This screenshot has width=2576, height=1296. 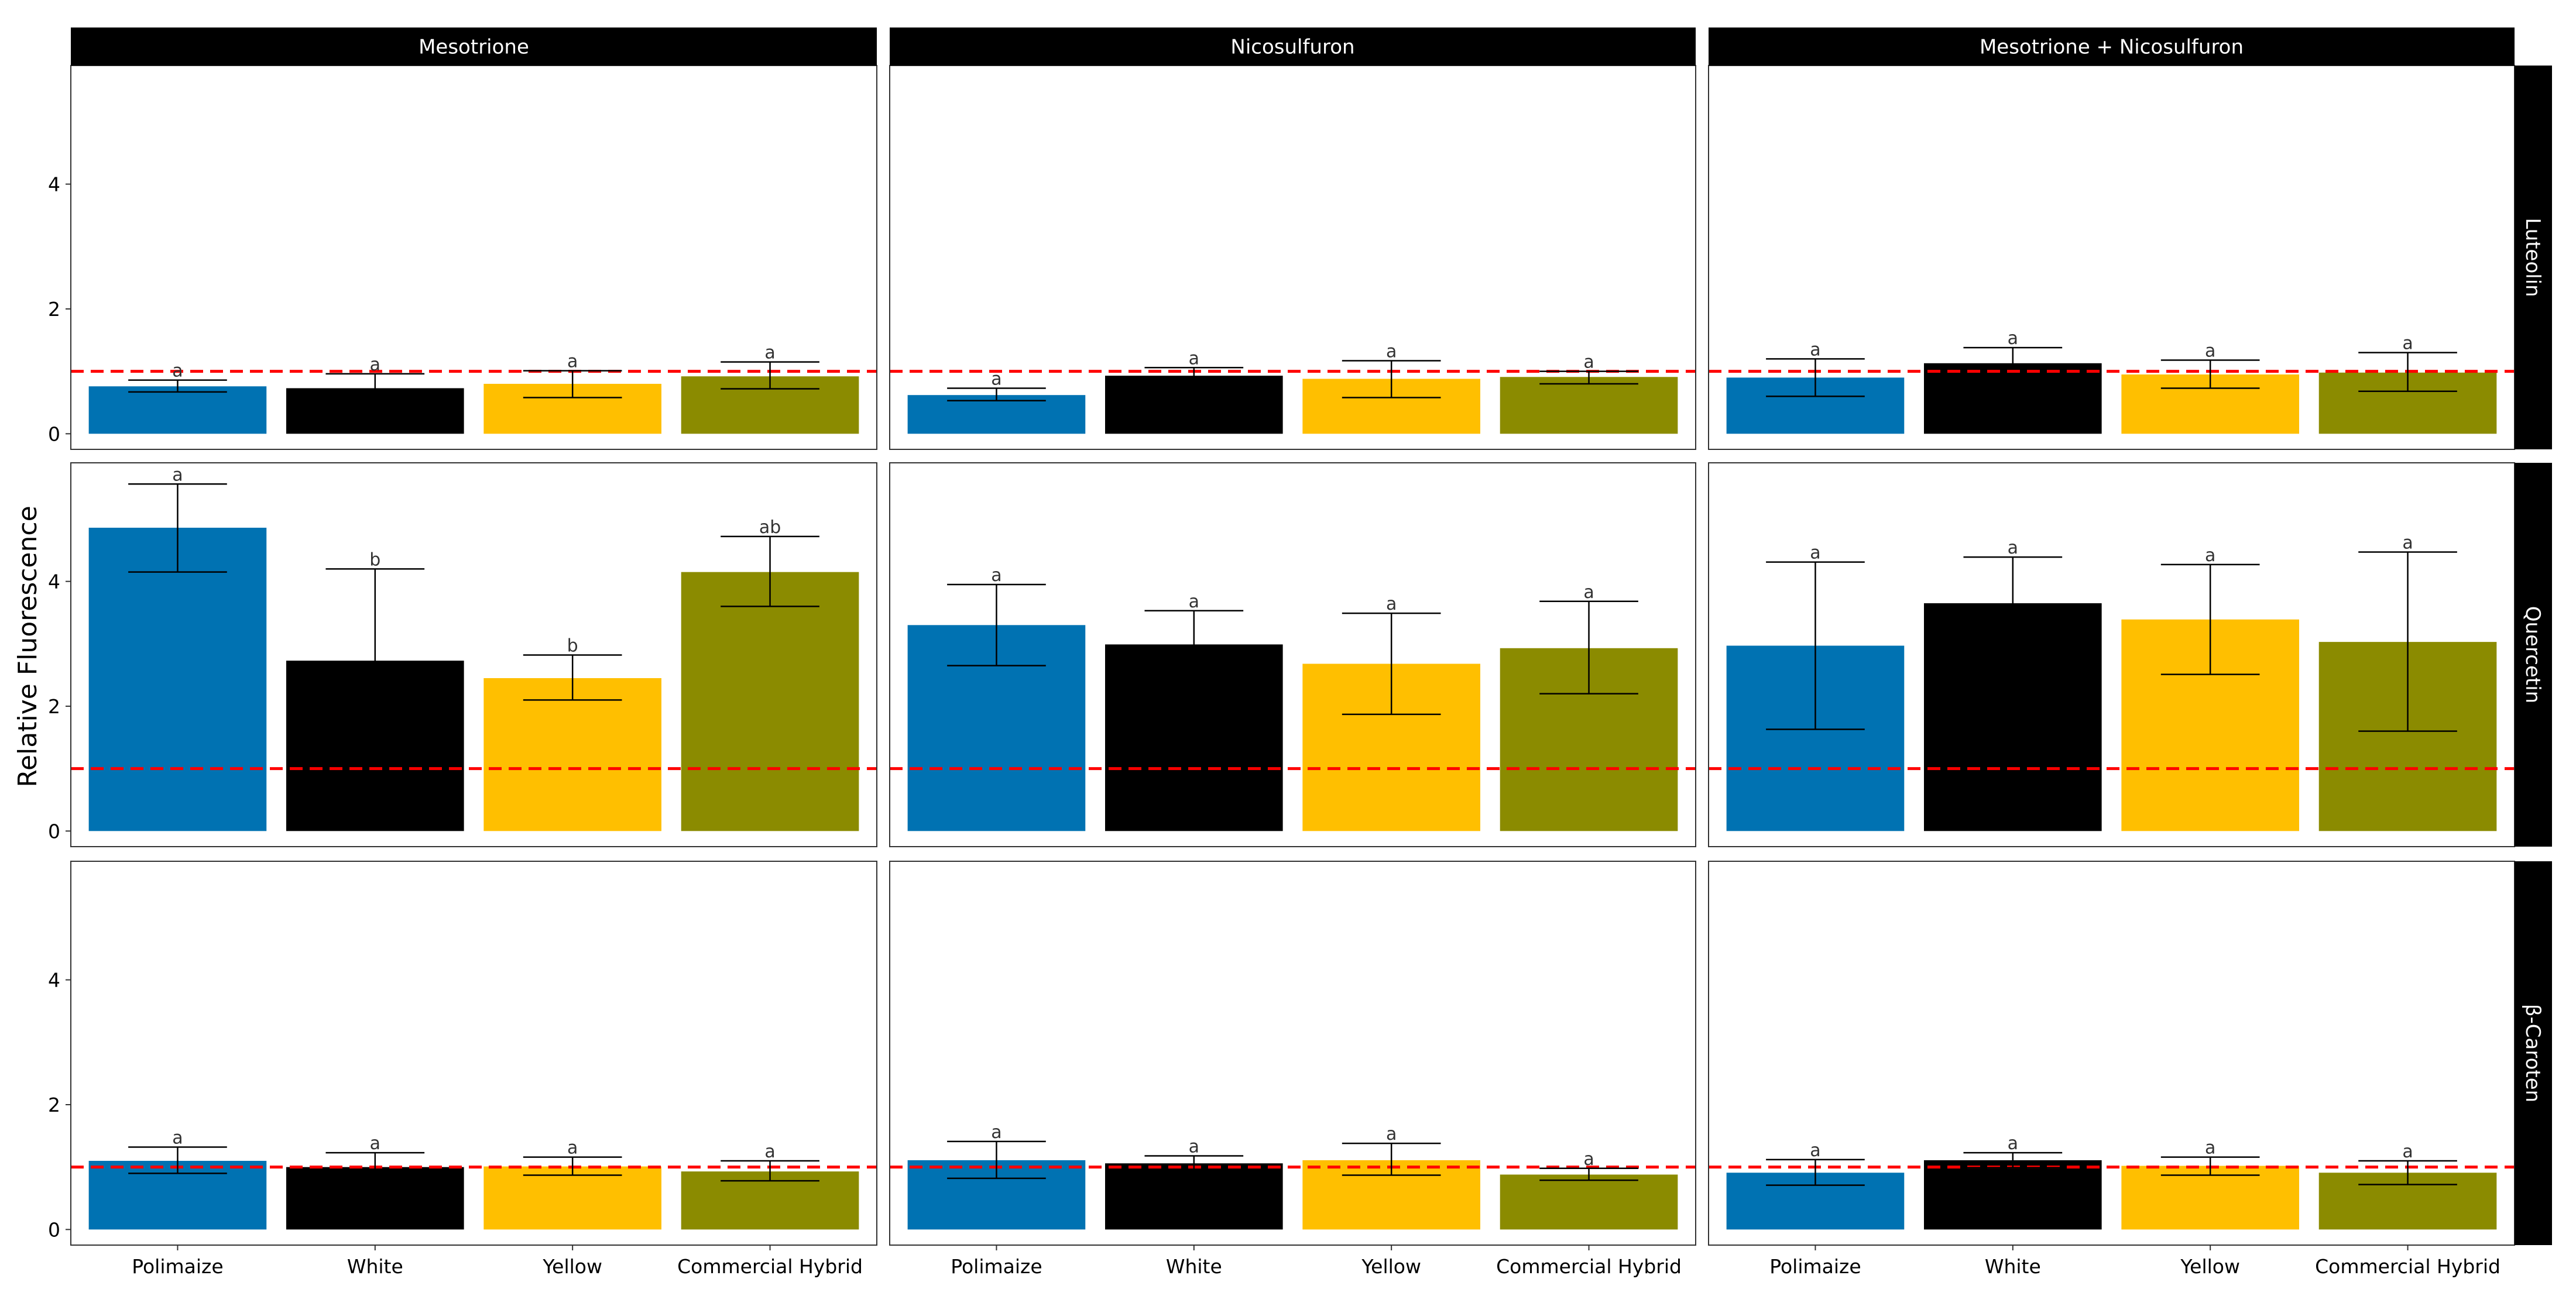 What do you see at coordinates (1292, 257) in the screenshot?
I see `panel-luteolin-nicosulfuron: a a a a` at bounding box center [1292, 257].